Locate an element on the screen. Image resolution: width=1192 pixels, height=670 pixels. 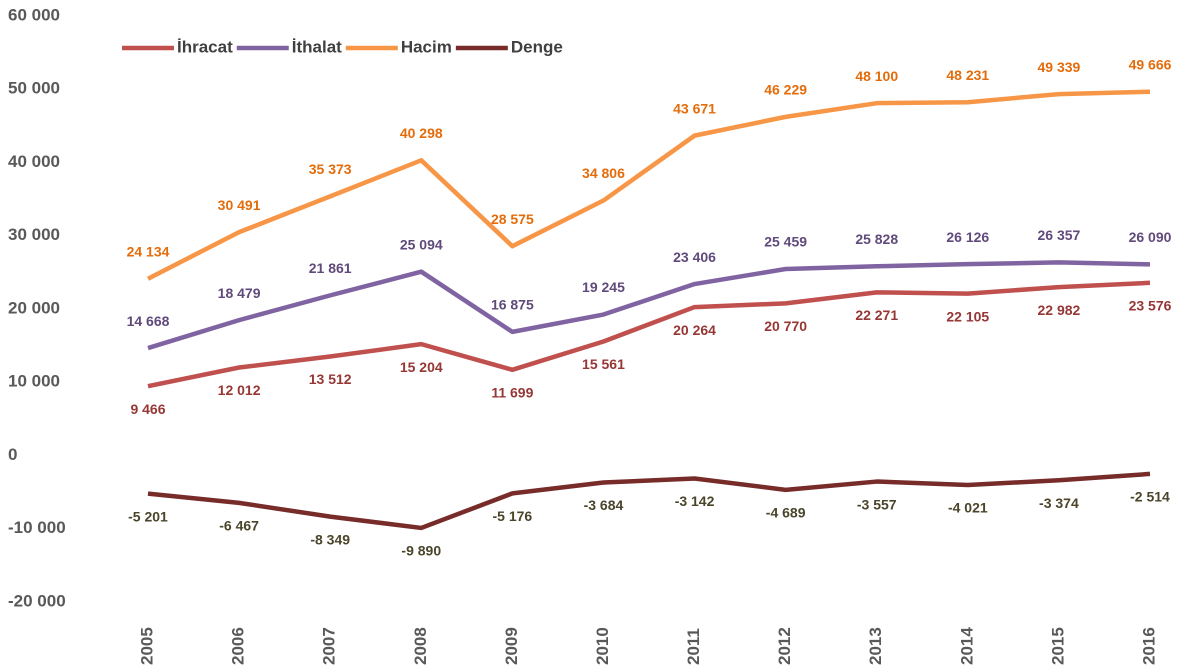
data-label: -5 201 is located at coordinates (148, 516).